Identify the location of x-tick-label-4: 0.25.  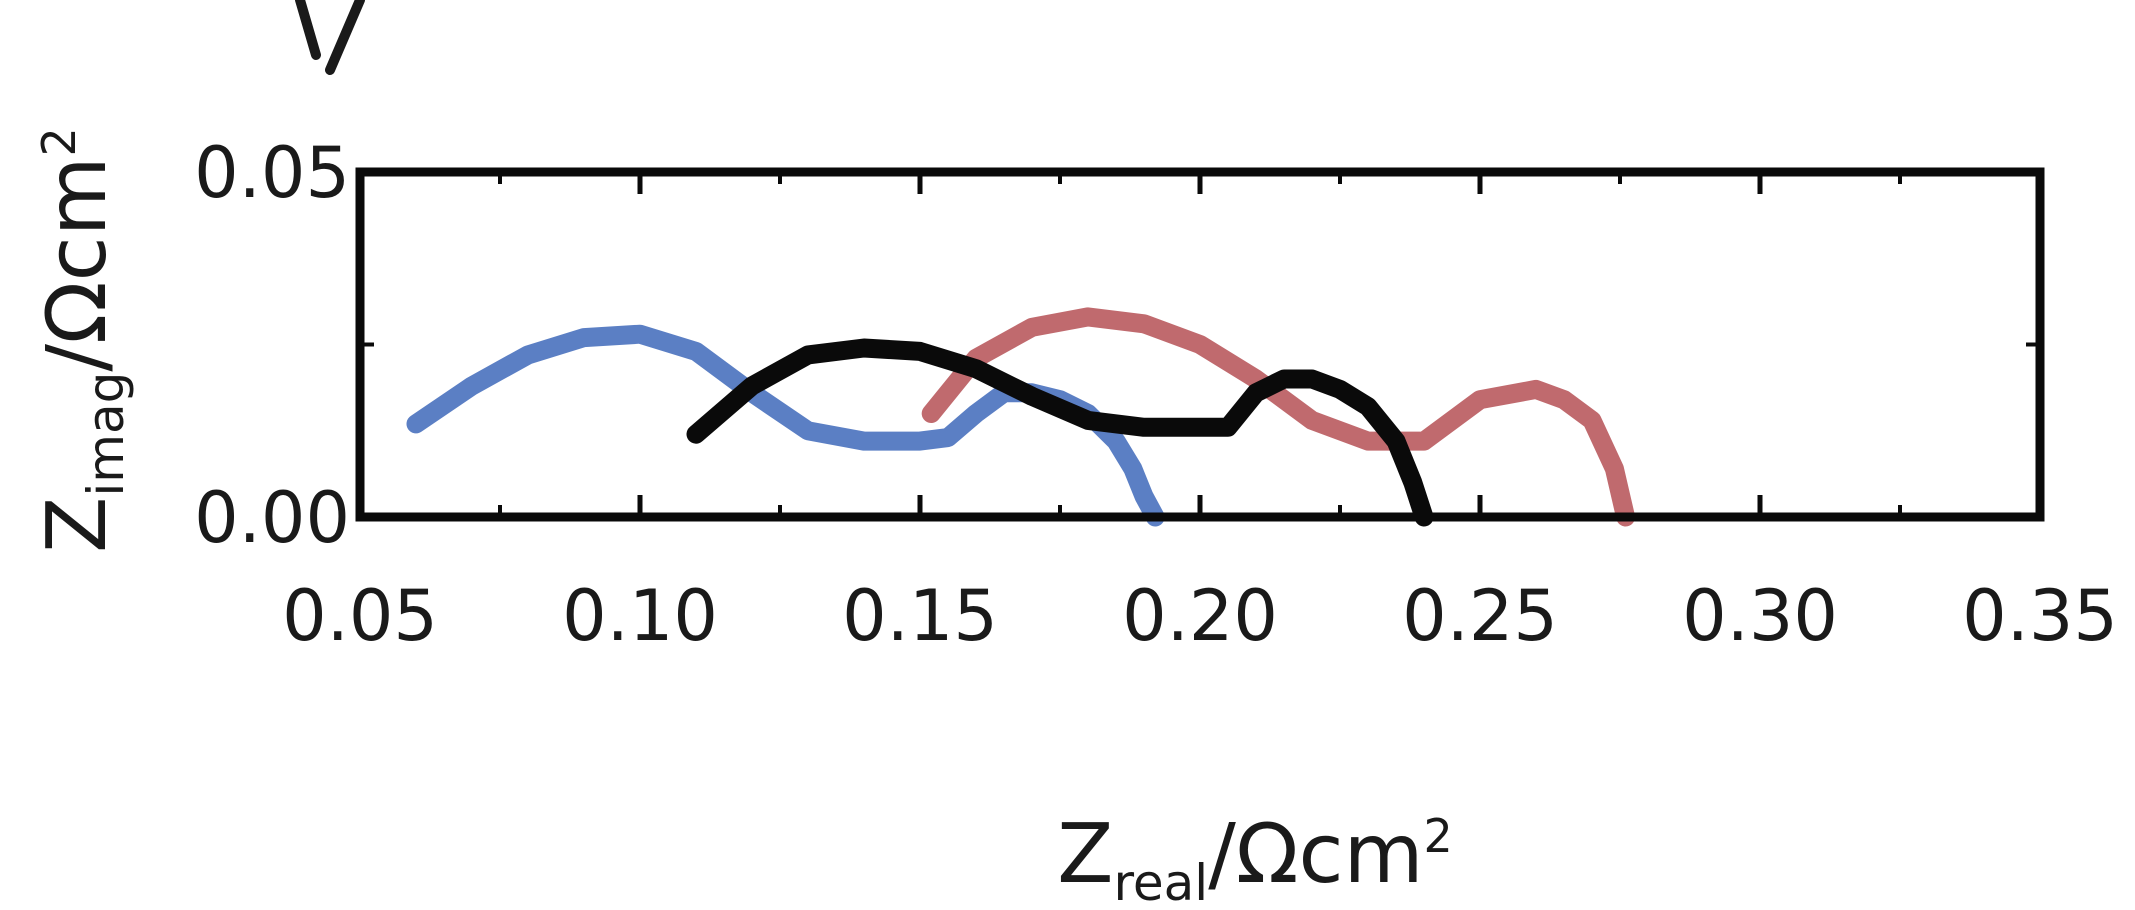
(1480, 616).